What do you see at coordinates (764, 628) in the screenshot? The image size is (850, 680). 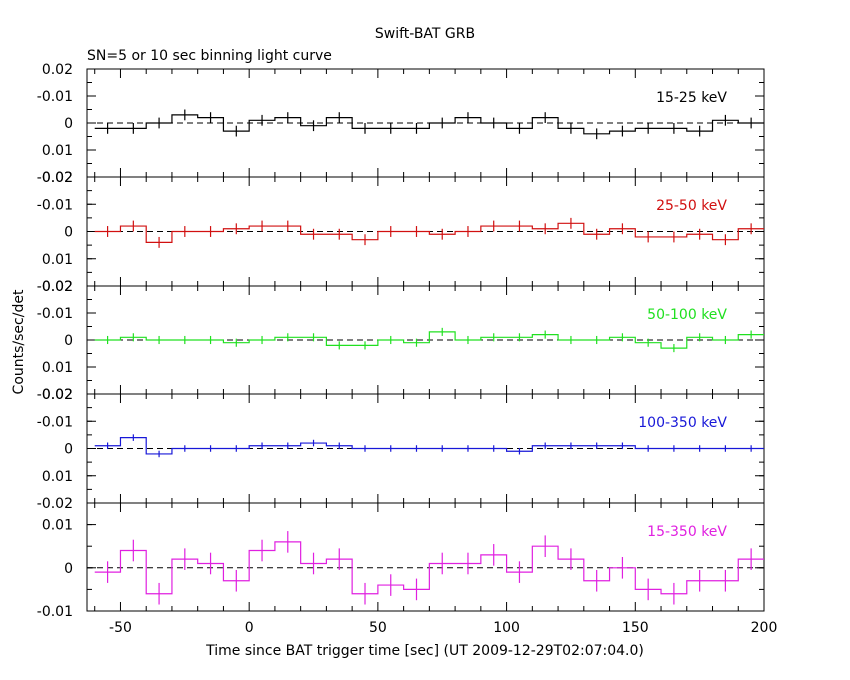 I see `x-tick-label: 200` at bounding box center [764, 628].